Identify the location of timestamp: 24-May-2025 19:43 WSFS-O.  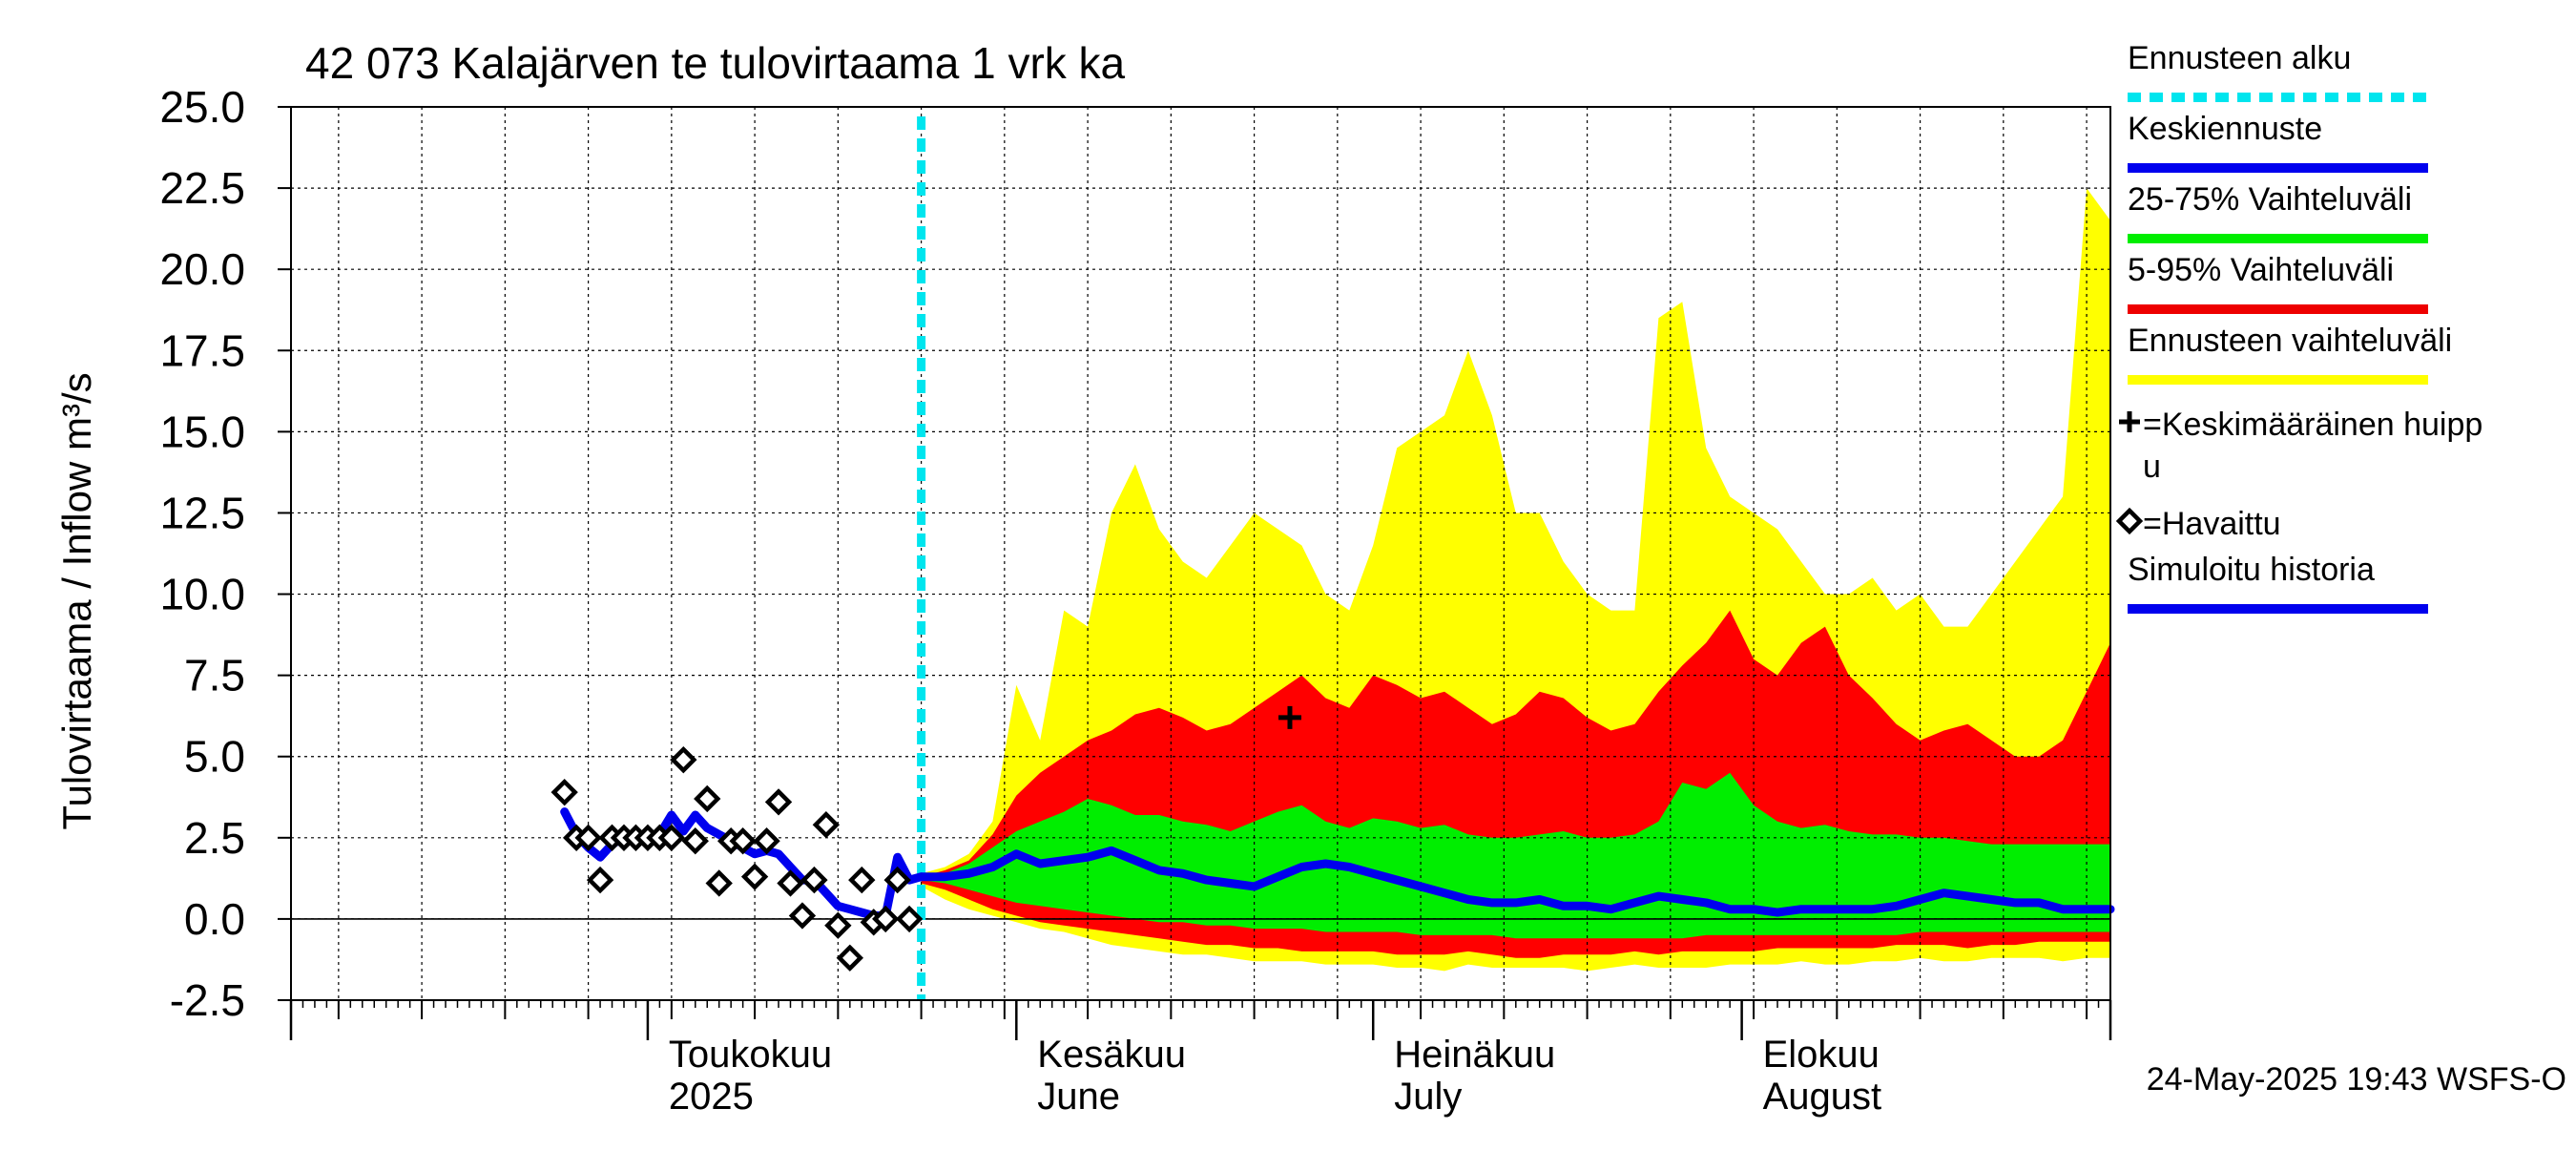
(2356, 1079).